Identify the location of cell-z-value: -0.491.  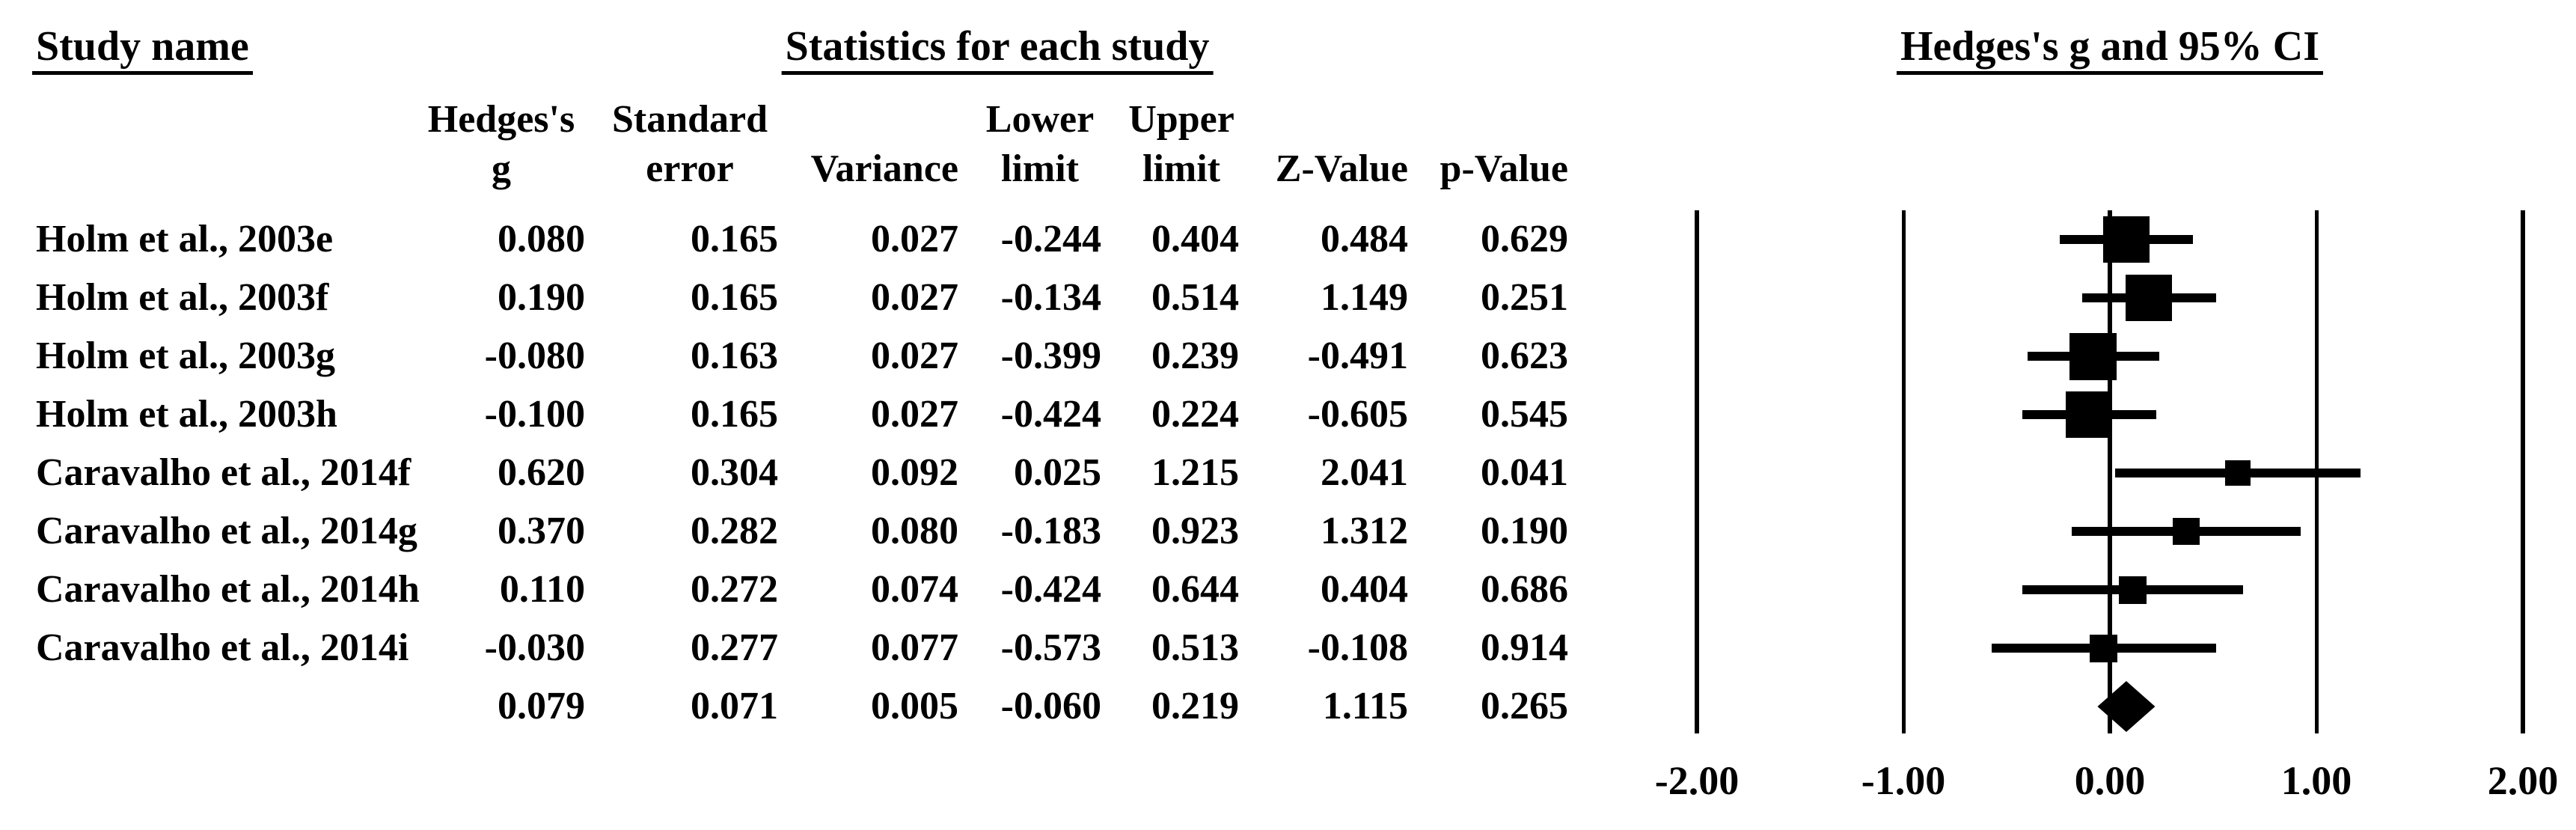
(1357, 356).